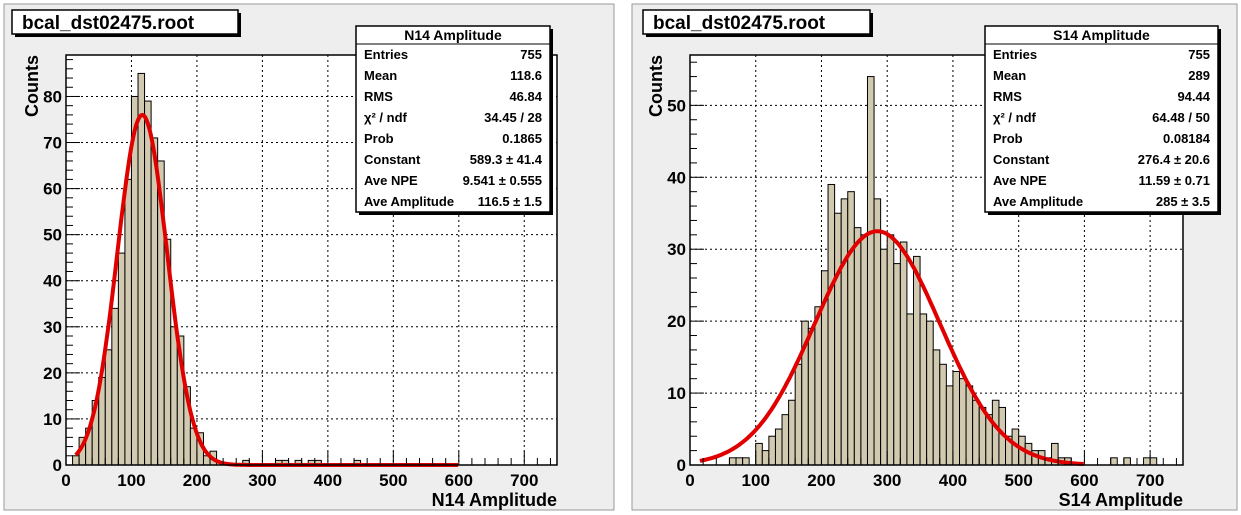 The width and height of the screenshot is (1241, 515). What do you see at coordinates (61, 267) in the screenshot?
I see `y-axis-ticks: 0 10 20 30 40 50 60 70 80` at bounding box center [61, 267].